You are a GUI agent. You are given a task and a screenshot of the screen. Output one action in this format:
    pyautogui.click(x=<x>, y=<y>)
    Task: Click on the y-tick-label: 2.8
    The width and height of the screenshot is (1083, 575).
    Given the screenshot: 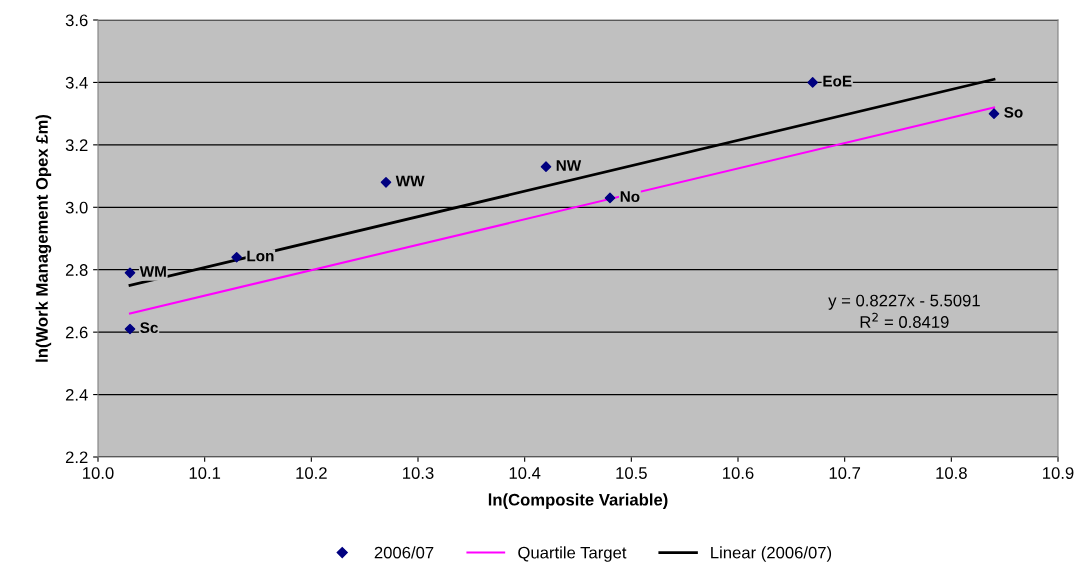 What is the action you would take?
    pyautogui.click(x=76, y=270)
    